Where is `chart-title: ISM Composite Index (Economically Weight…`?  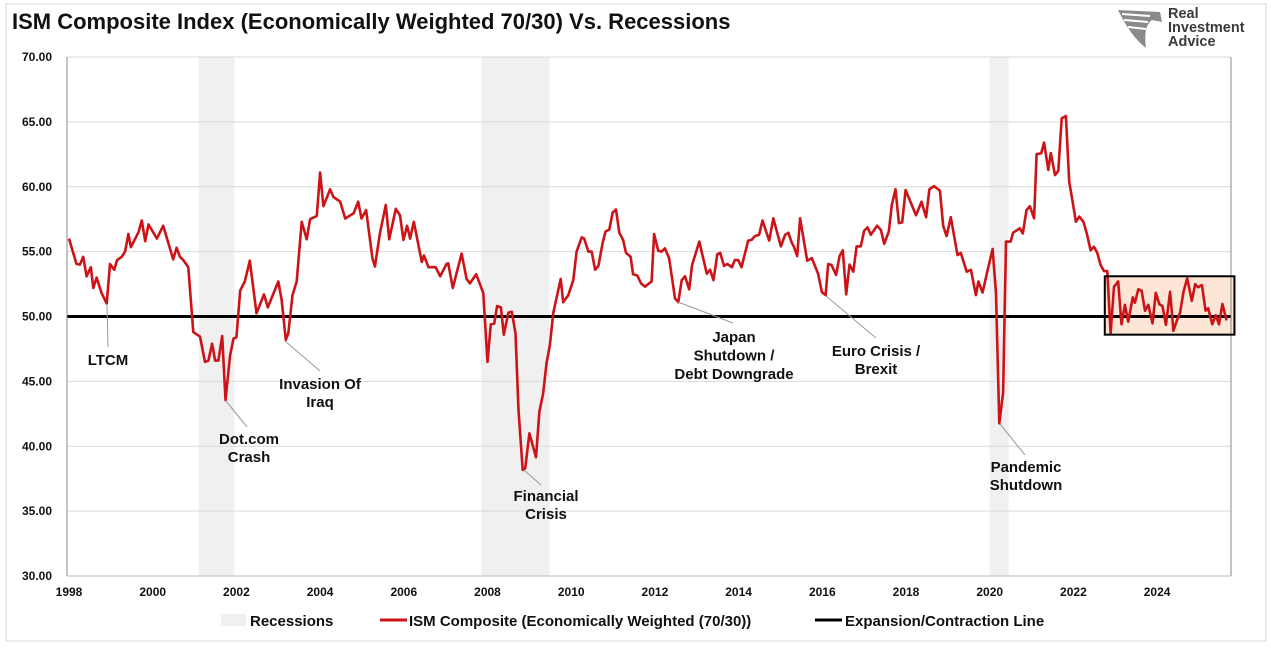 chart-title: ISM Composite Index (Economically Weight… is located at coordinates (371, 21).